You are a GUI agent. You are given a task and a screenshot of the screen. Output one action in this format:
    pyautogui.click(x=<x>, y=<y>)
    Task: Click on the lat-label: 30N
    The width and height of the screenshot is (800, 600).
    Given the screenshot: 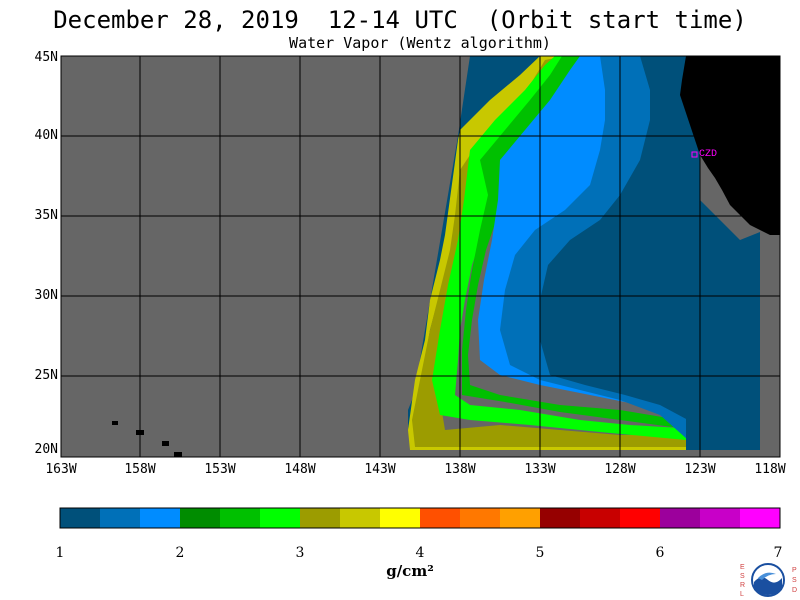 What is the action you would take?
    pyautogui.click(x=46, y=295)
    